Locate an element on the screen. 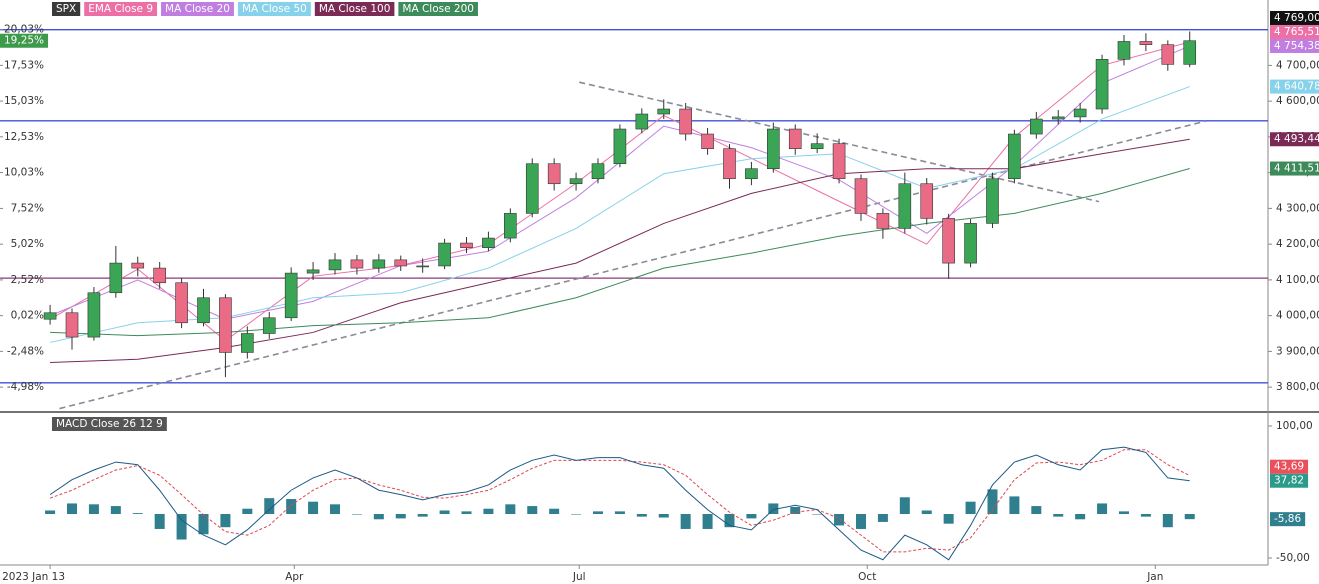  y-tick-label: 3 800,00 is located at coordinates (1297, 387).